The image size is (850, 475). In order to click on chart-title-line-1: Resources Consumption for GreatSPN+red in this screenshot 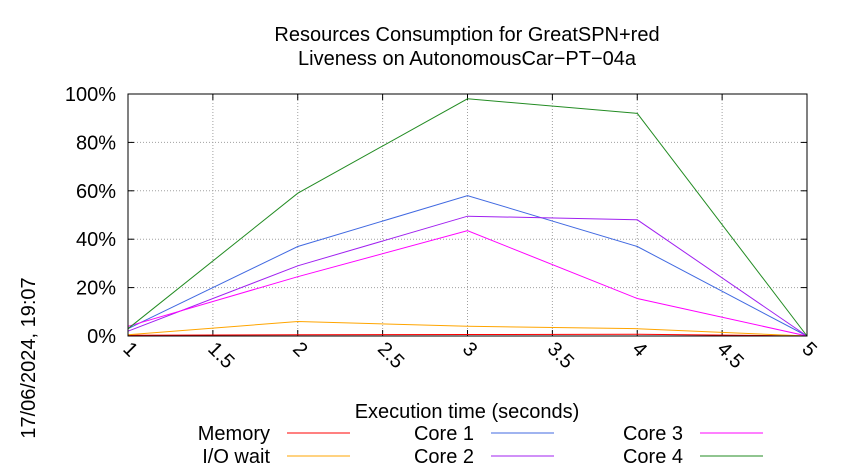, I will do `click(466, 35)`.